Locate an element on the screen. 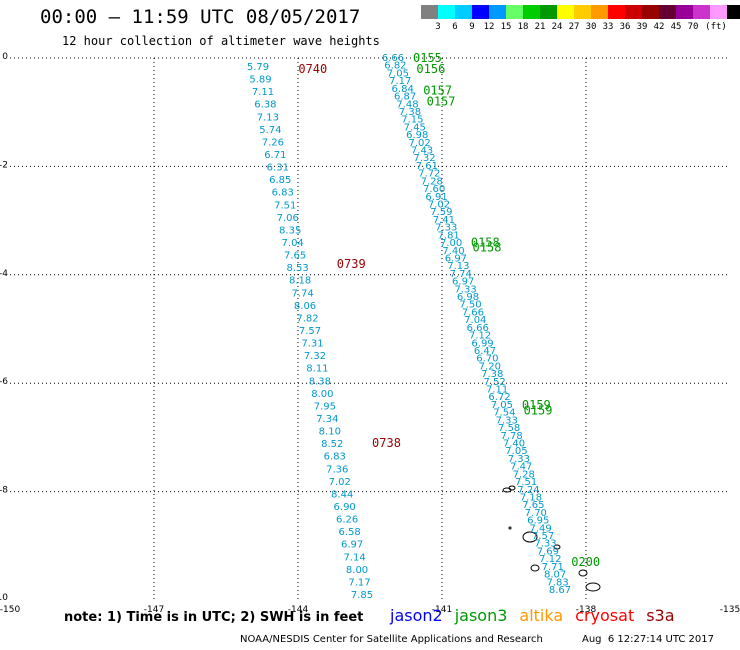  swh-value: 5.74 is located at coordinates (270, 130).